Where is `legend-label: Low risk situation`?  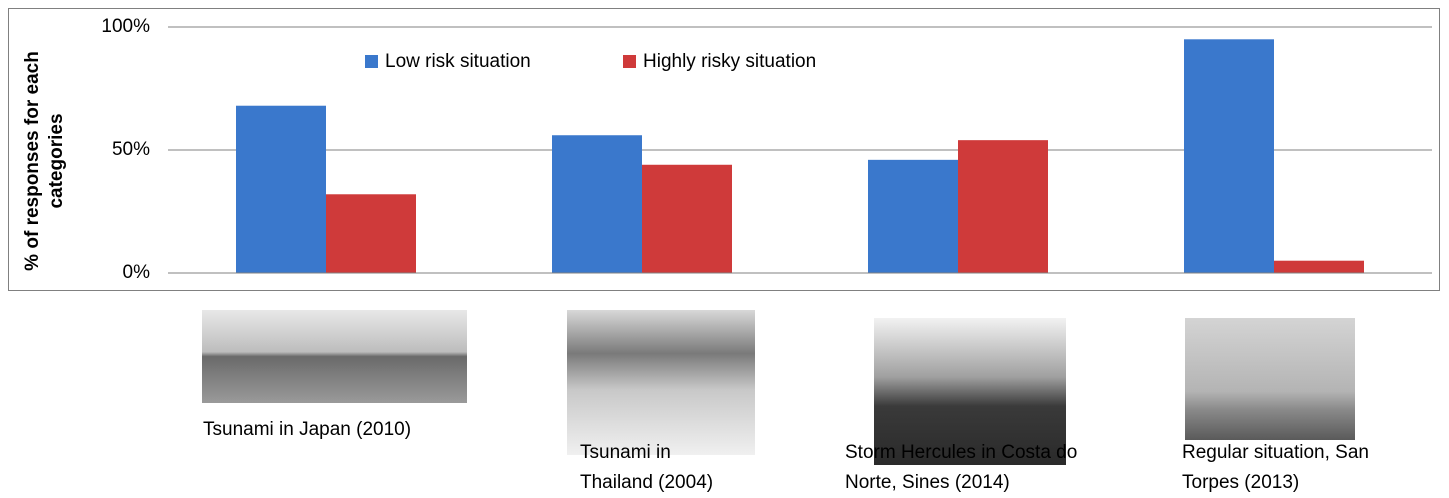 legend-label: Low risk situation is located at coordinates (458, 61).